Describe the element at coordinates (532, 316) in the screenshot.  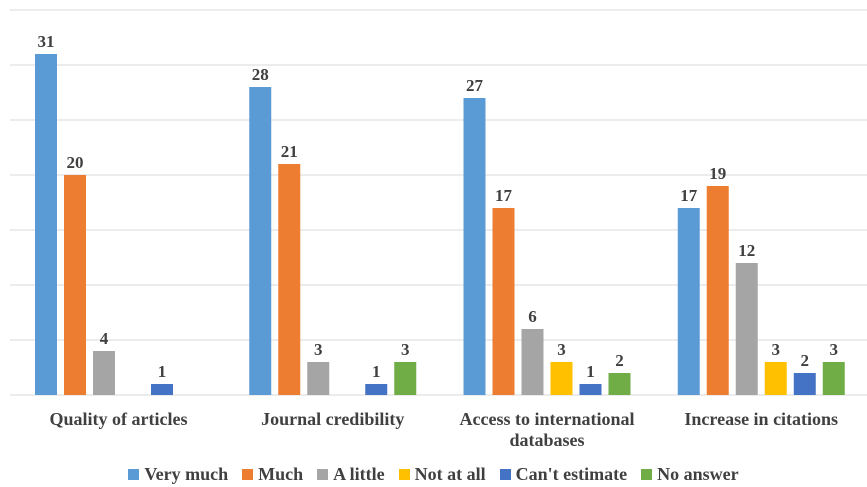
I see `data-label: 6` at that location.